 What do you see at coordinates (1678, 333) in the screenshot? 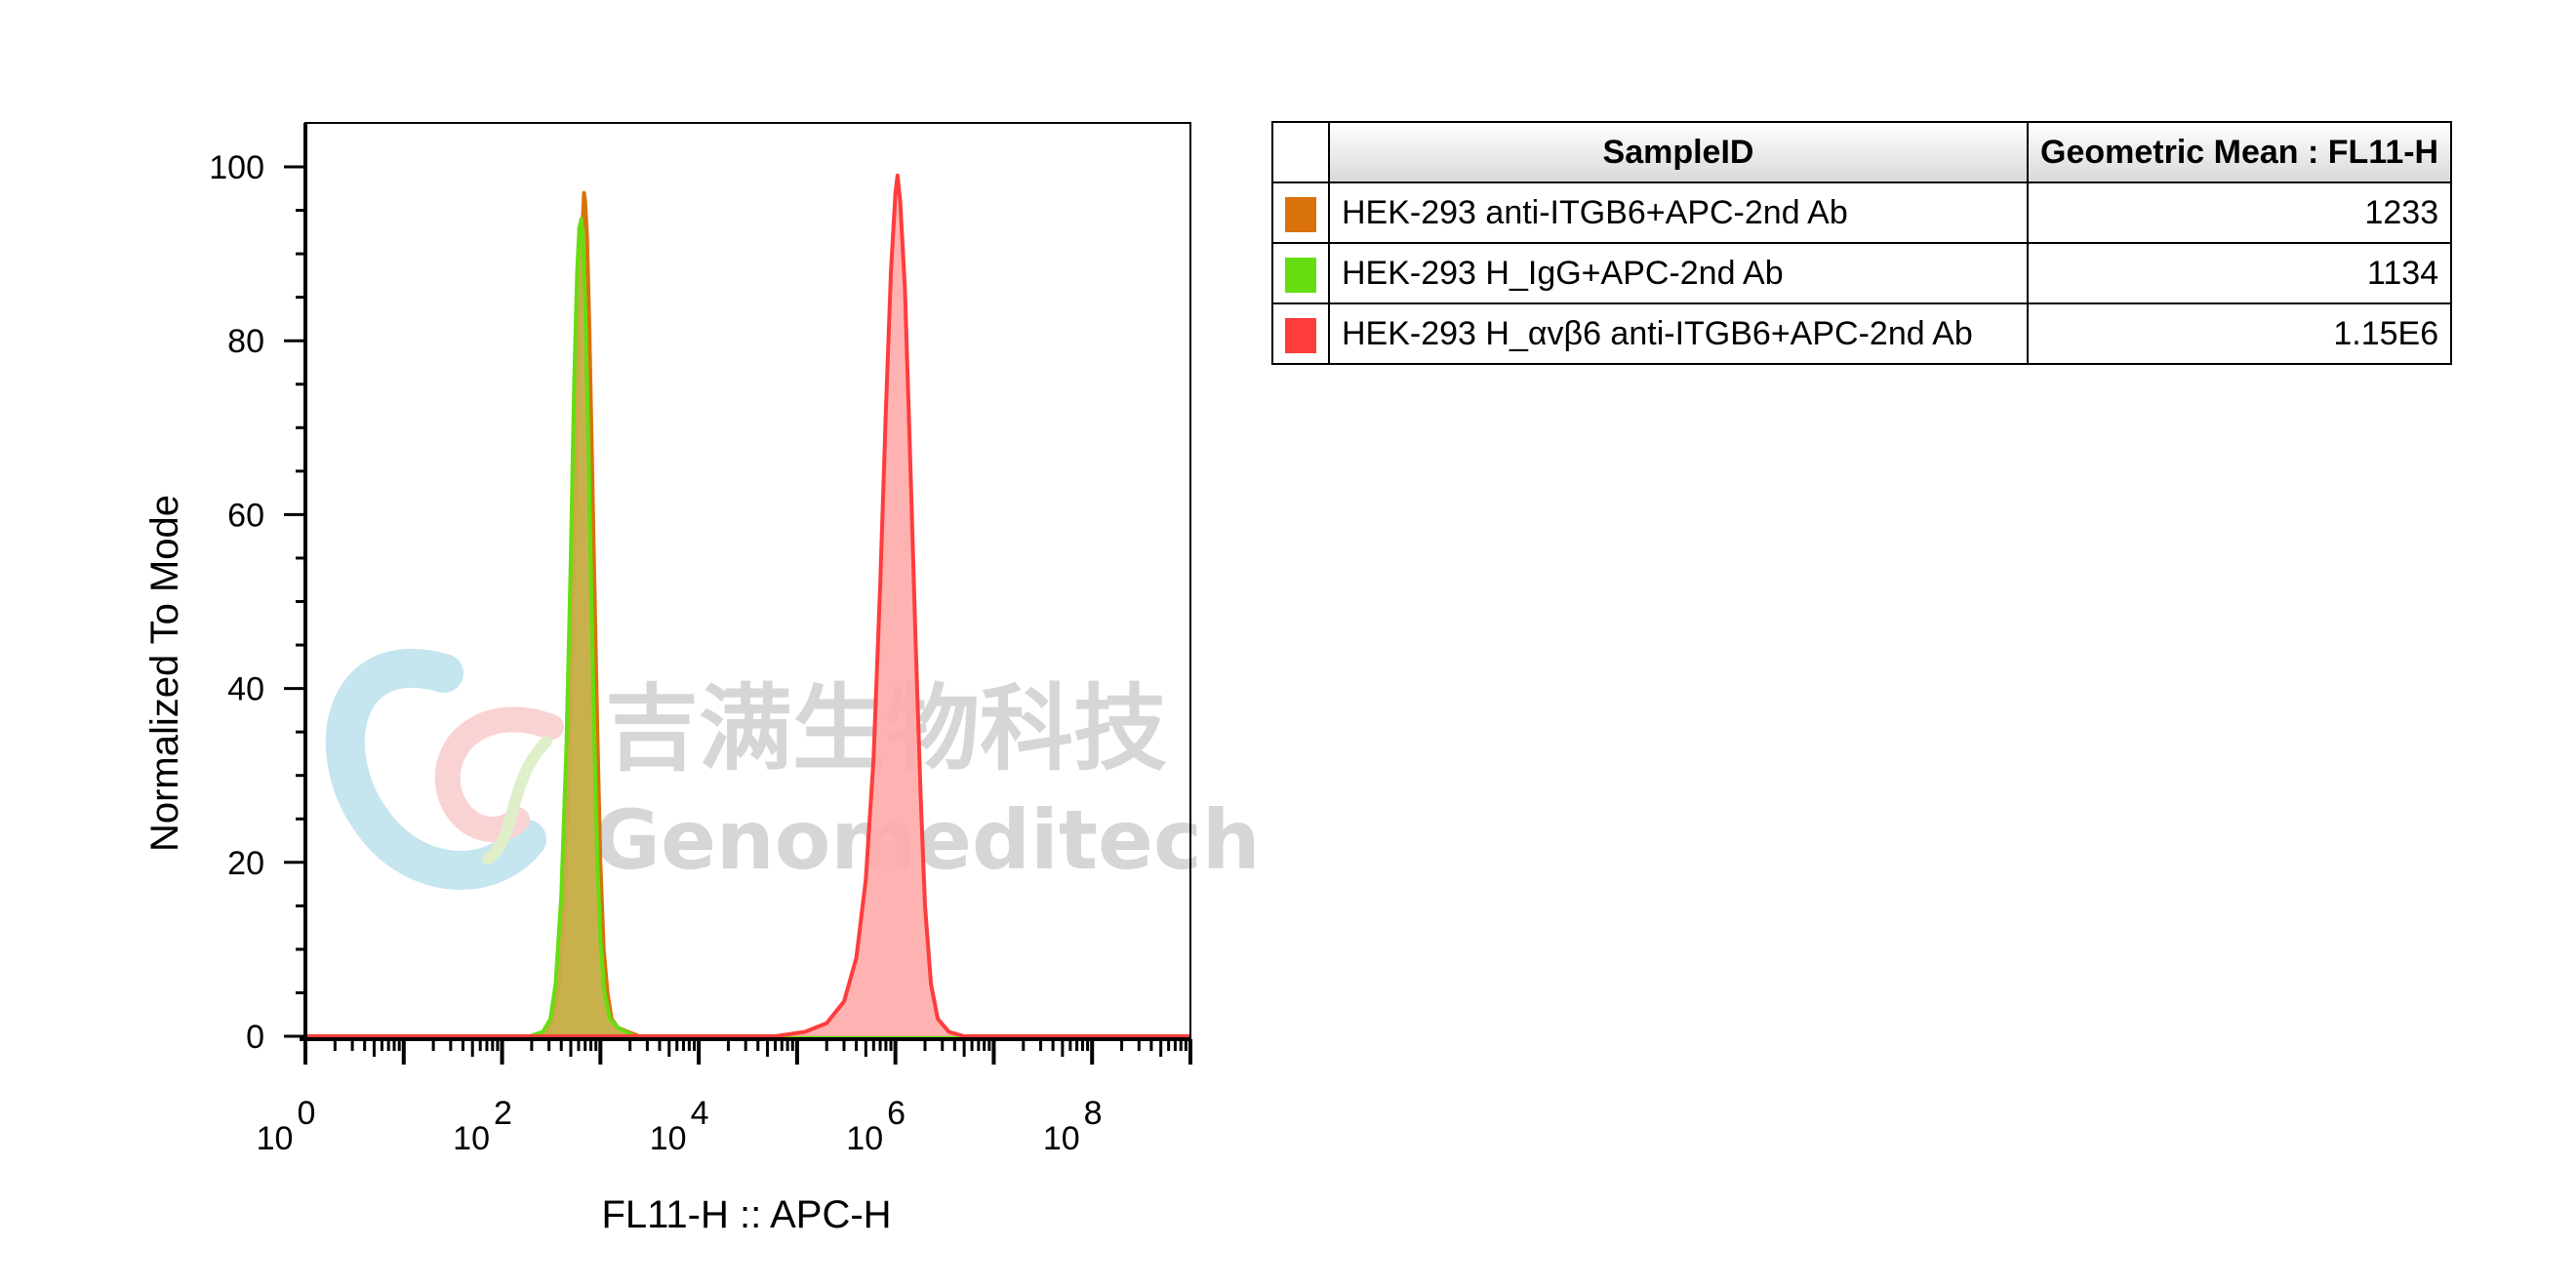
I see `sample-id-cell: HEK-293 H_αvβ6 anti-ITGB6+APC-2nd Ab` at bounding box center [1678, 333].